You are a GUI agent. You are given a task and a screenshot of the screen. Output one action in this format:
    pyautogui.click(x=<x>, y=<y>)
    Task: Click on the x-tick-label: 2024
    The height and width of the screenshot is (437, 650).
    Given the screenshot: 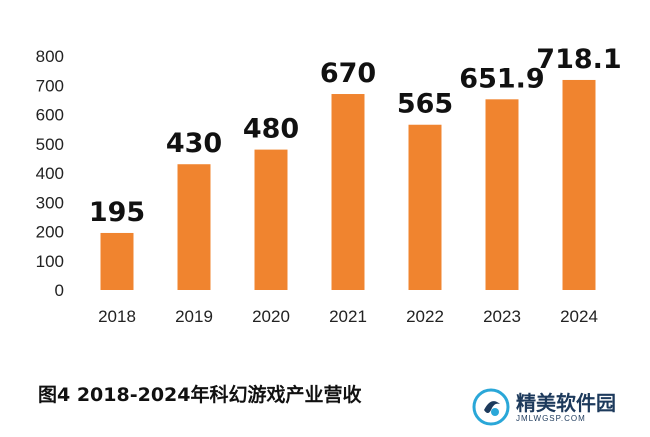 What is the action you would take?
    pyautogui.click(x=579, y=316)
    